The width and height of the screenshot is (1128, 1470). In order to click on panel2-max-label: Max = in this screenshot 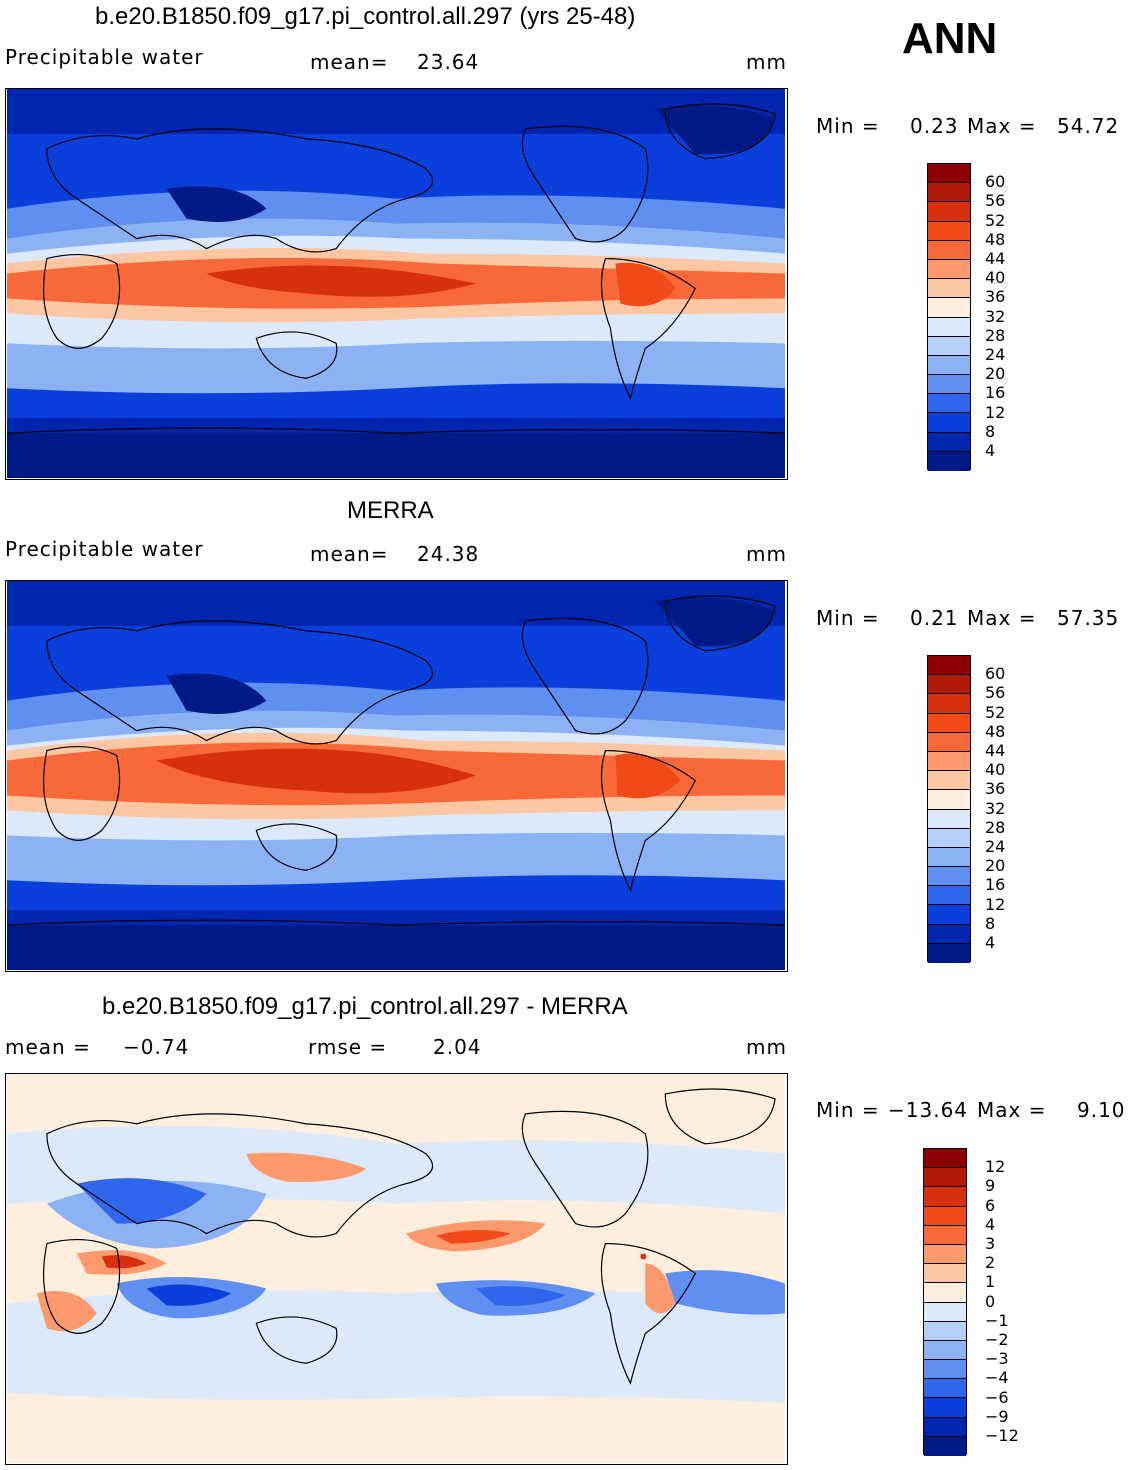, I will do `click(1002, 618)`.